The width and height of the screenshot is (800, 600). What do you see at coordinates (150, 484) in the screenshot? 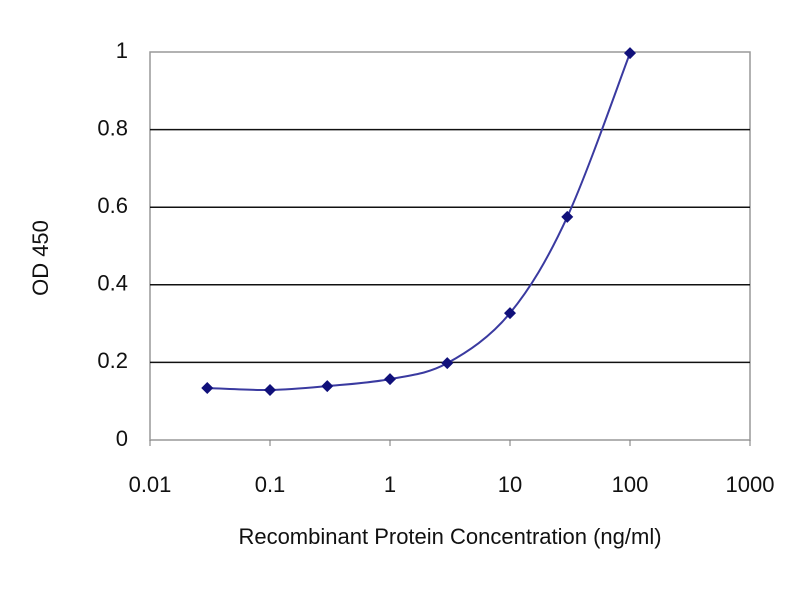
I see `x-tick-label: 0.01` at bounding box center [150, 484].